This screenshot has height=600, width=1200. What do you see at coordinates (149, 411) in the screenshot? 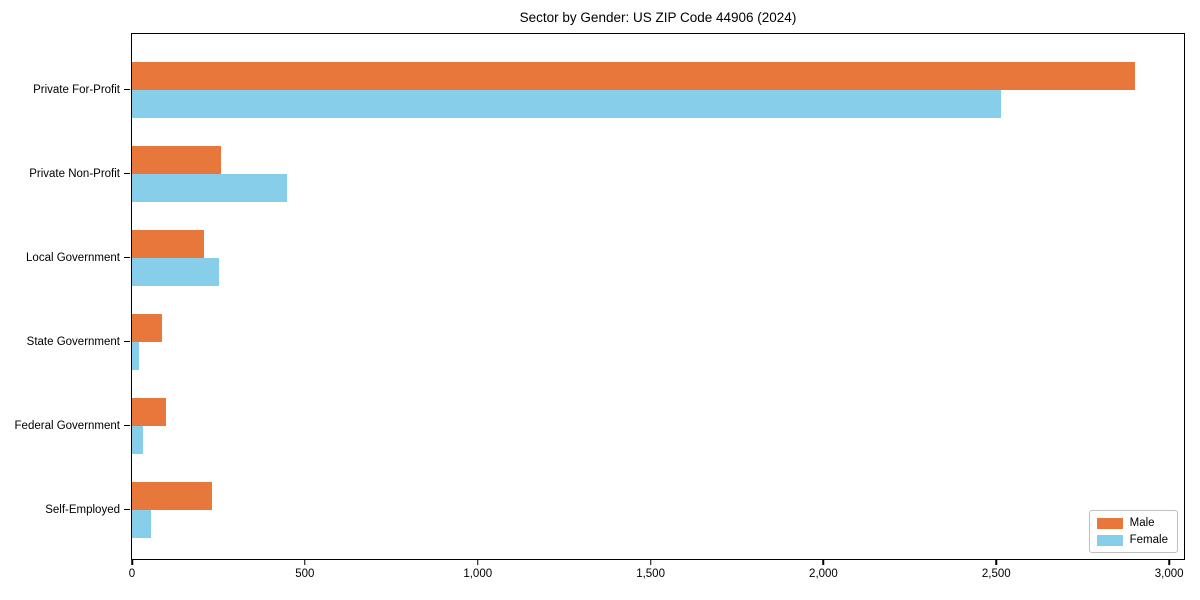
I see `bar-male-federal-government` at bounding box center [149, 411].